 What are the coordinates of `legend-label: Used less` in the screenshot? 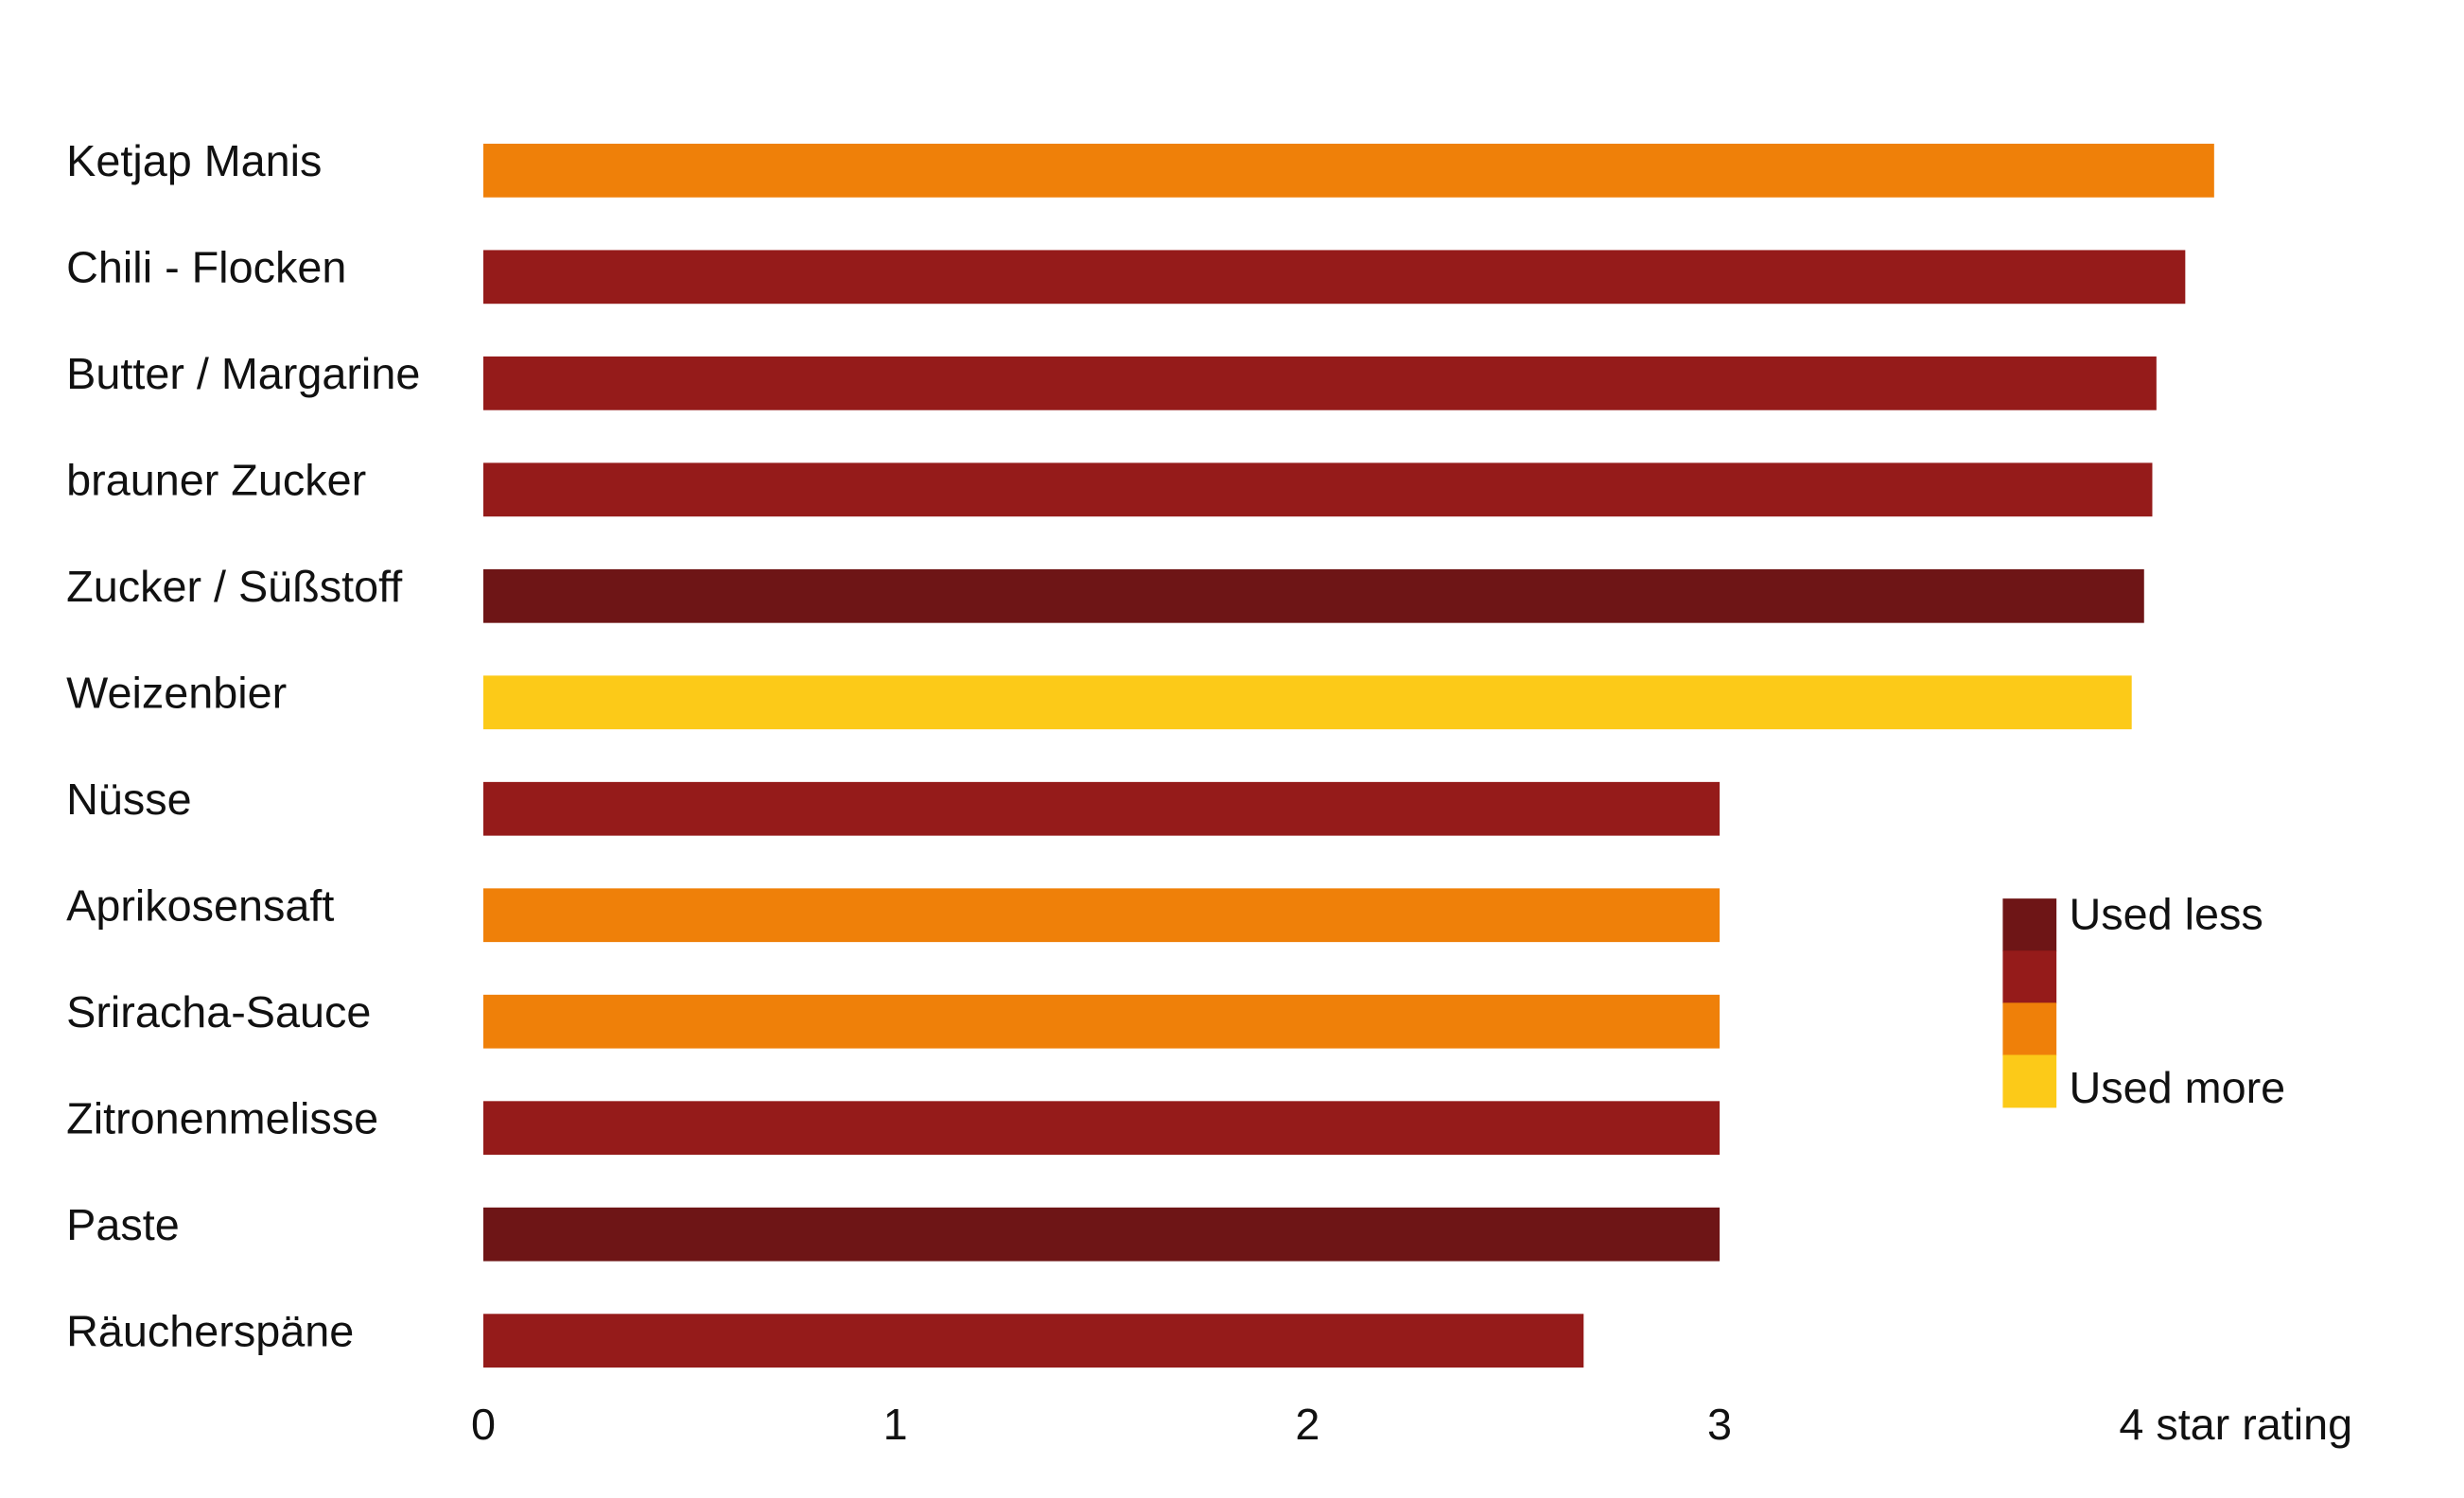 It's located at (2166, 914).